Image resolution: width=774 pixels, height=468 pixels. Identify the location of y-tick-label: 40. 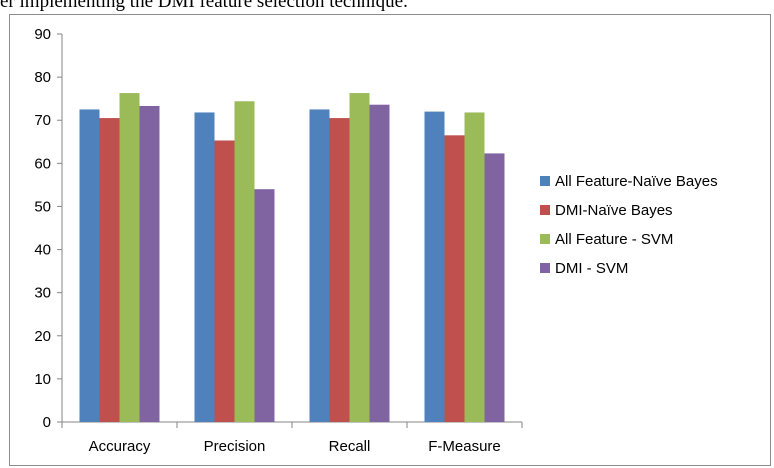
(42, 250).